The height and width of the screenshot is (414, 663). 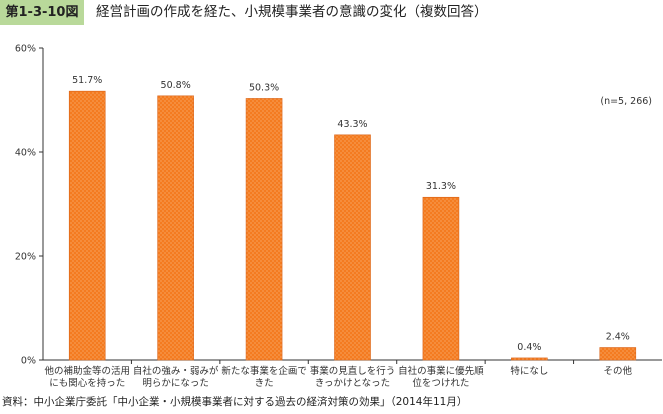 What do you see at coordinates (25, 49) in the screenshot?
I see `y-tick-label: 60%` at bounding box center [25, 49].